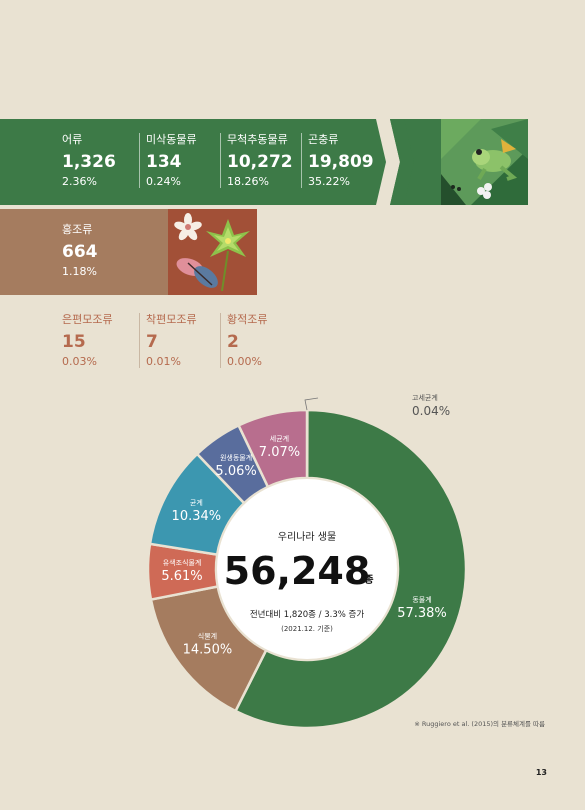  I want to click on center-basis: (2021.12. 기준), so click(307, 628).